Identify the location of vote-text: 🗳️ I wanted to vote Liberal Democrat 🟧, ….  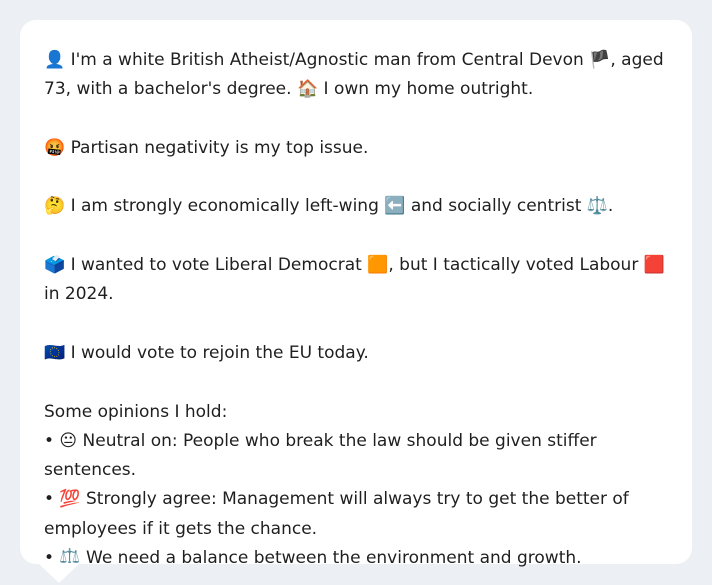
(354, 280).